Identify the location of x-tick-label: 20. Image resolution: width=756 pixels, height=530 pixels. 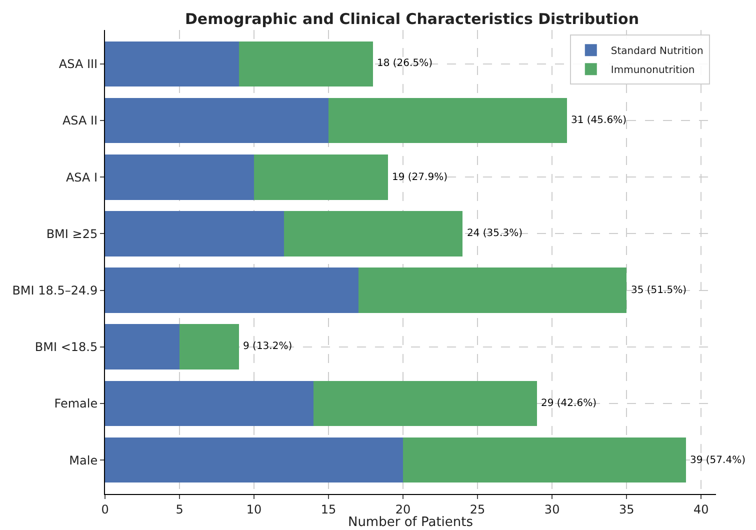
(403, 509).